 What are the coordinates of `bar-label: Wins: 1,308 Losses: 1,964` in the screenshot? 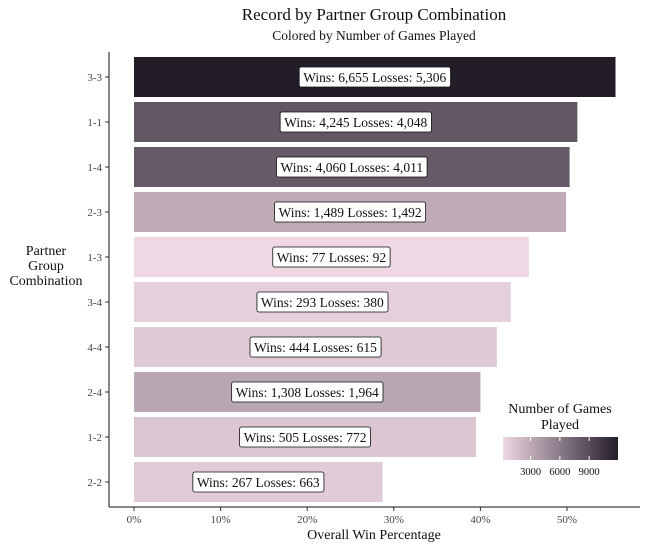 It's located at (307, 392).